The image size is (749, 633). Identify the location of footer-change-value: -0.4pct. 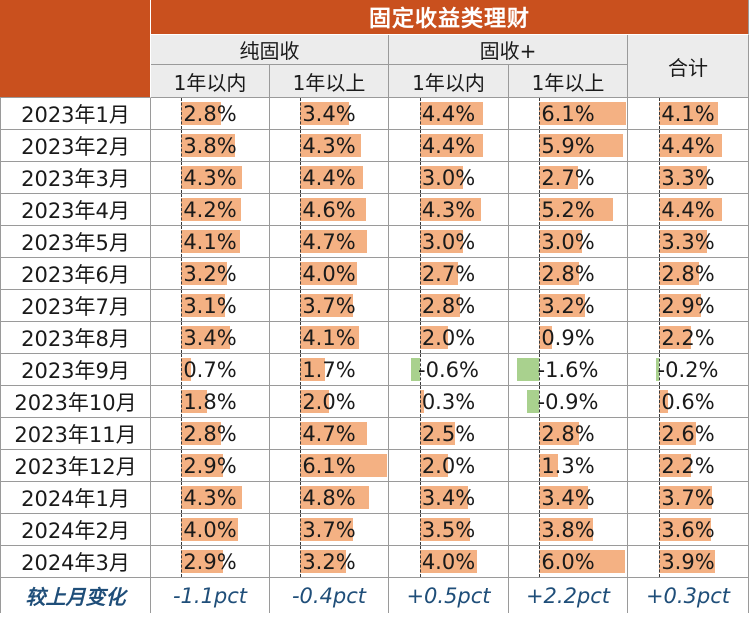
(329, 595).